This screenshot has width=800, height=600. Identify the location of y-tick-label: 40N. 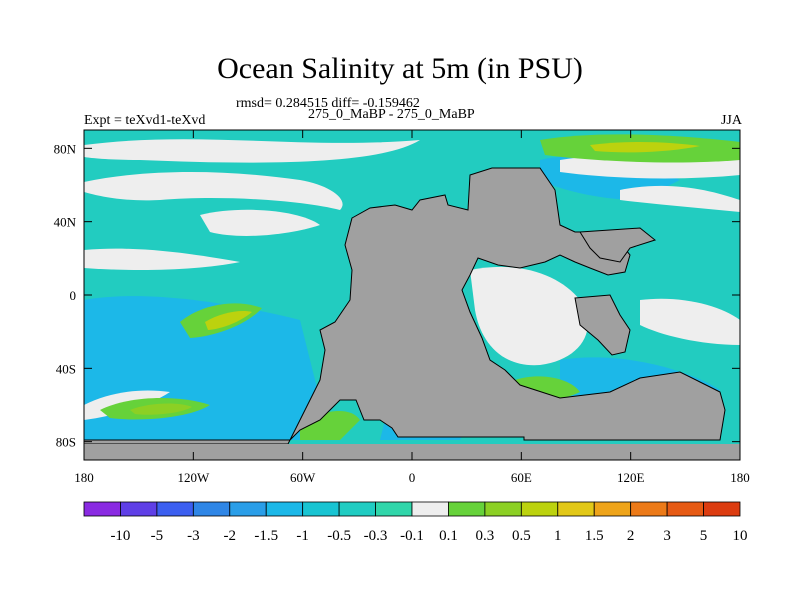
(65, 222).